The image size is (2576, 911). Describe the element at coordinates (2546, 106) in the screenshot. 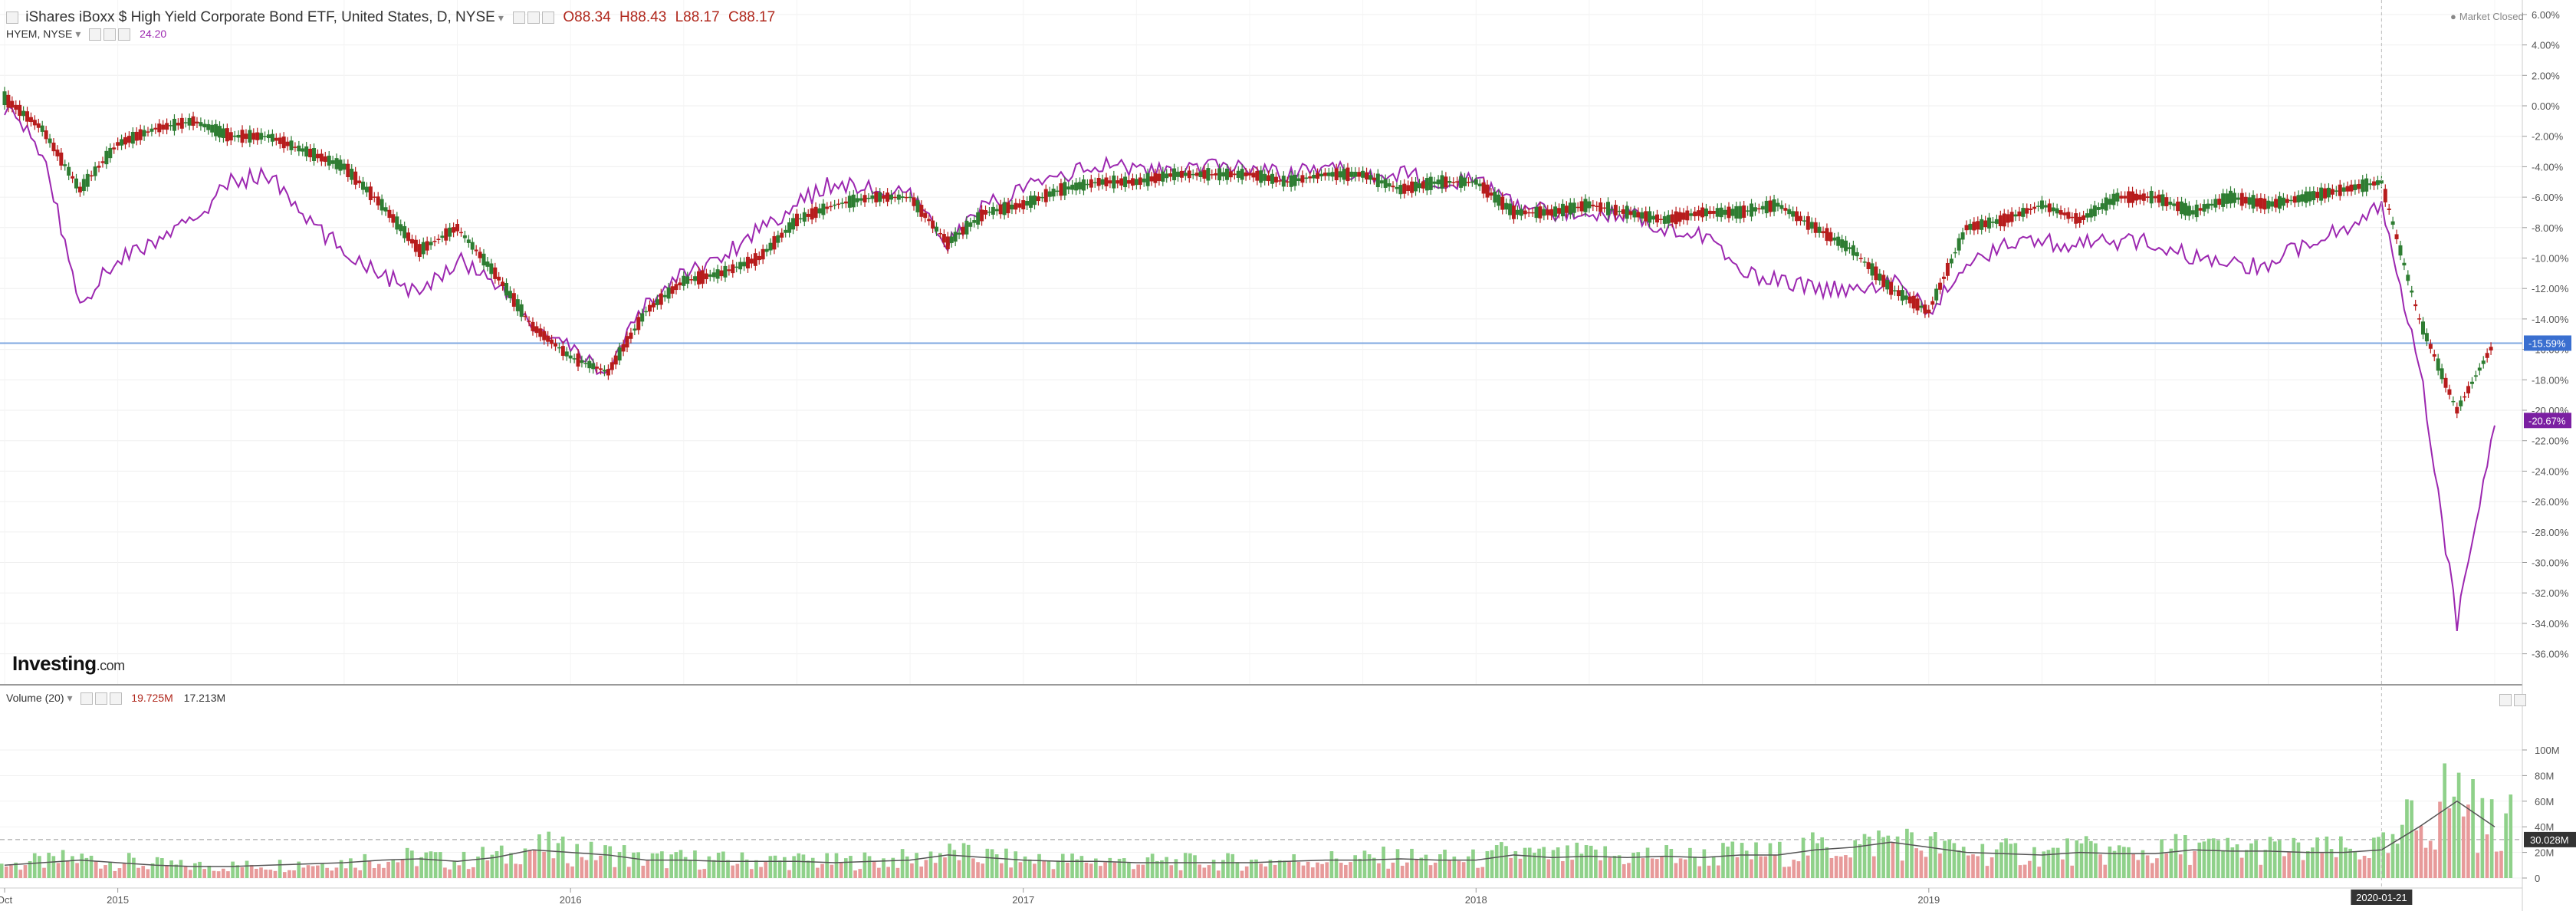

I see `price-tick-label: 0.00%` at that location.